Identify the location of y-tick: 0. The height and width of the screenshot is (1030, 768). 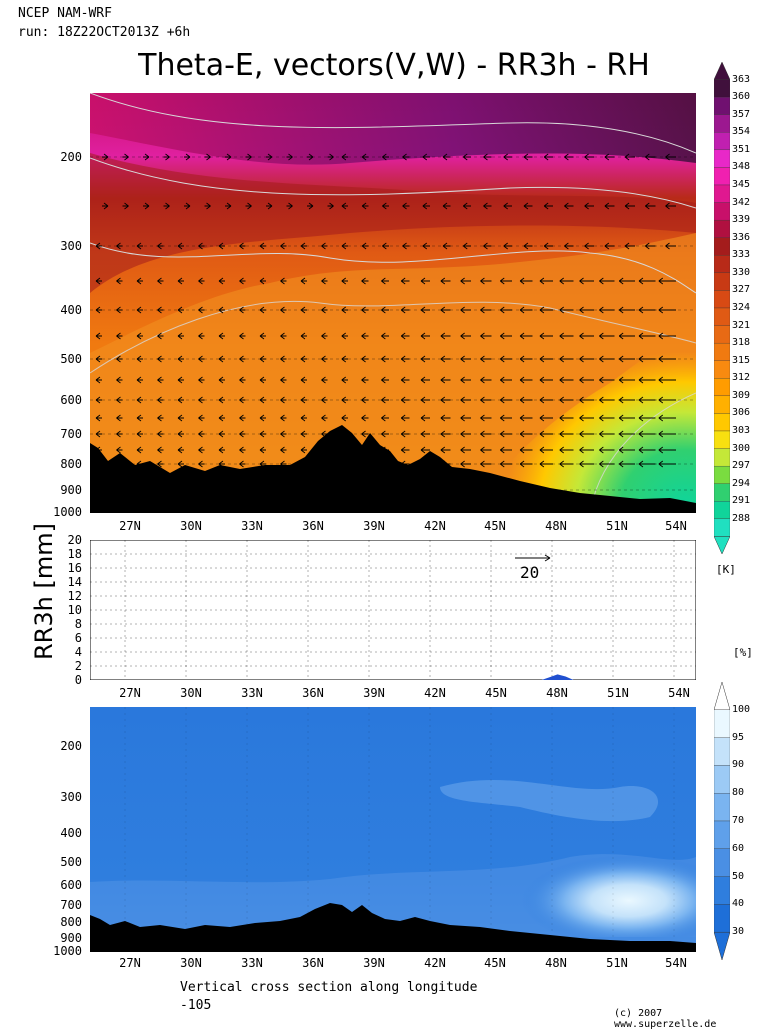
(78, 680).